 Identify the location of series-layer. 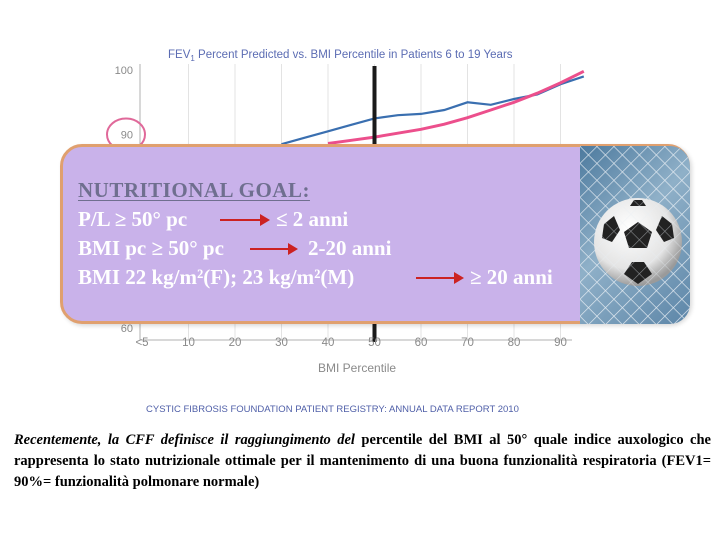
(433, 107).